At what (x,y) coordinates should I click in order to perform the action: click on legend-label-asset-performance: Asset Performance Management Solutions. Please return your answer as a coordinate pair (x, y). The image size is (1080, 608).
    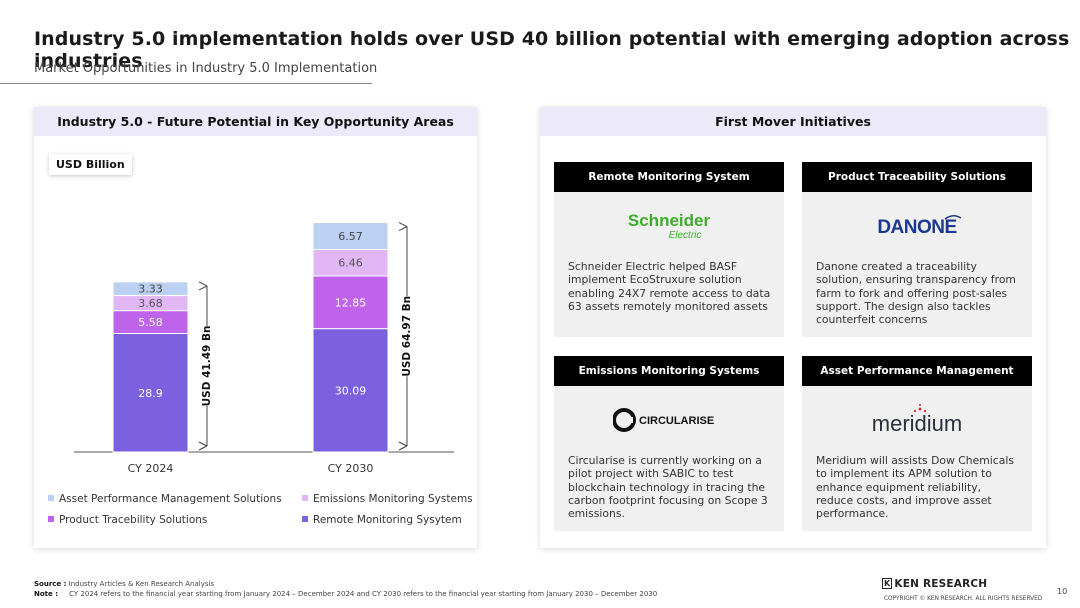
    Looking at the image, I should click on (170, 499).